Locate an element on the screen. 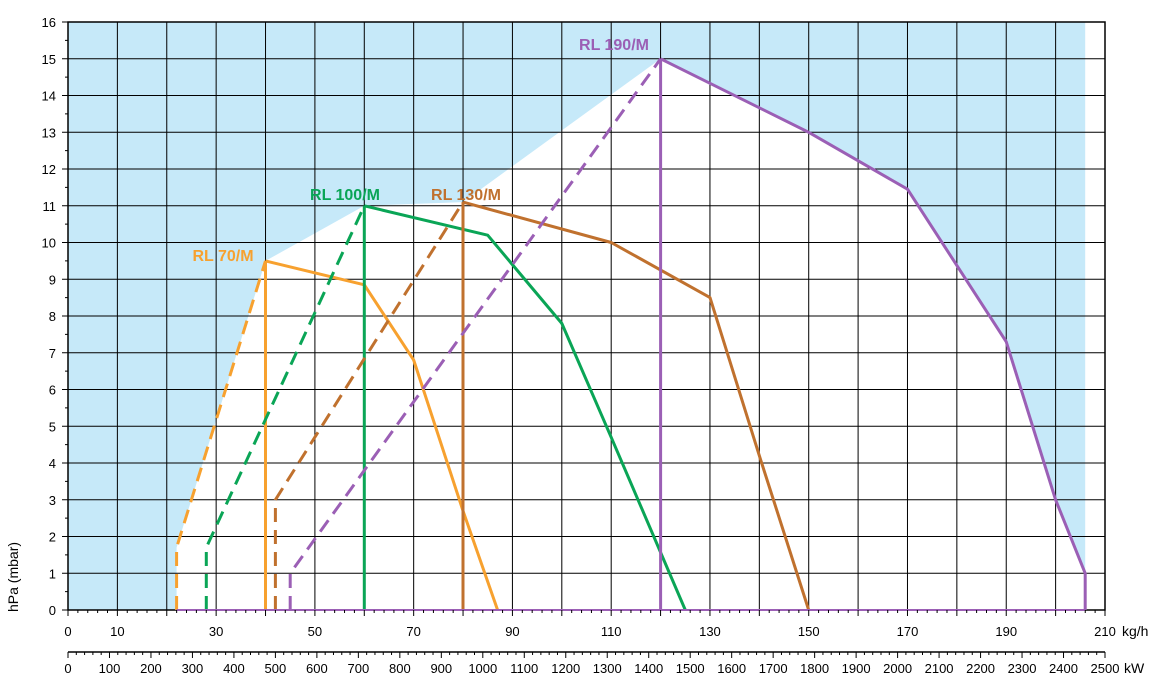 Image resolution: width=1164 pixels, height=688 pixels. x-tick-label-kw: 2400 is located at coordinates (1063, 668).